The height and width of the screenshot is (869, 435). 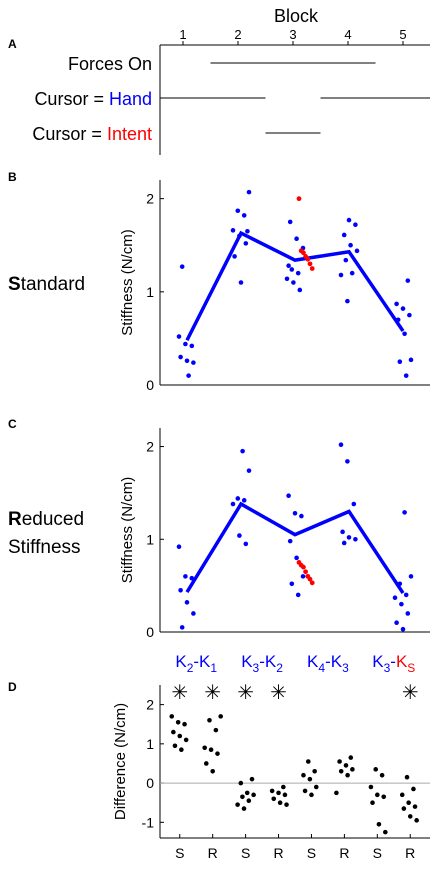 What do you see at coordinates (311, 853) in the screenshot?
I see `x-tick-label: S` at bounding box center [311, 853].